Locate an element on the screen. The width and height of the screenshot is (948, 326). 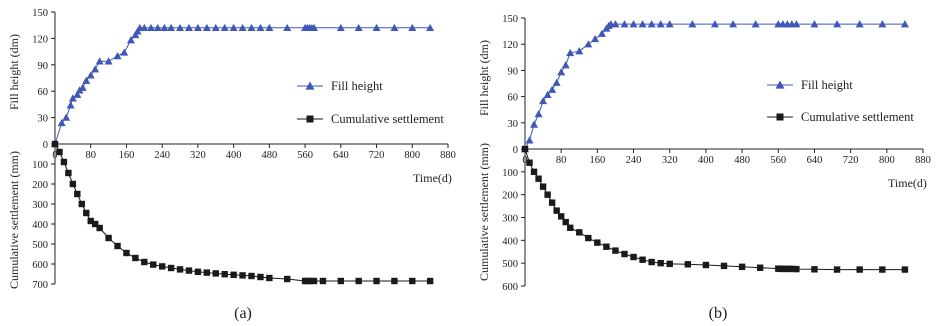
panel-b-upper-ylabel: Fill height (dm) is located at coordinates (484, 78).